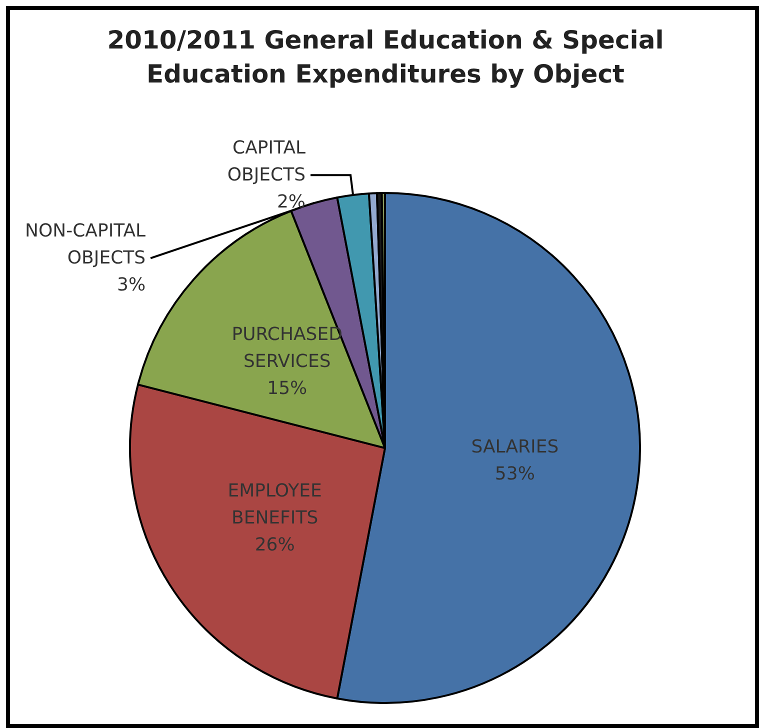 The height and width of the screenshot is (728, 771). Describe the element at coordinates (275, 504) in the screenshot. I see `slice-label: EMPLOYEE BENEFITS` at that location.